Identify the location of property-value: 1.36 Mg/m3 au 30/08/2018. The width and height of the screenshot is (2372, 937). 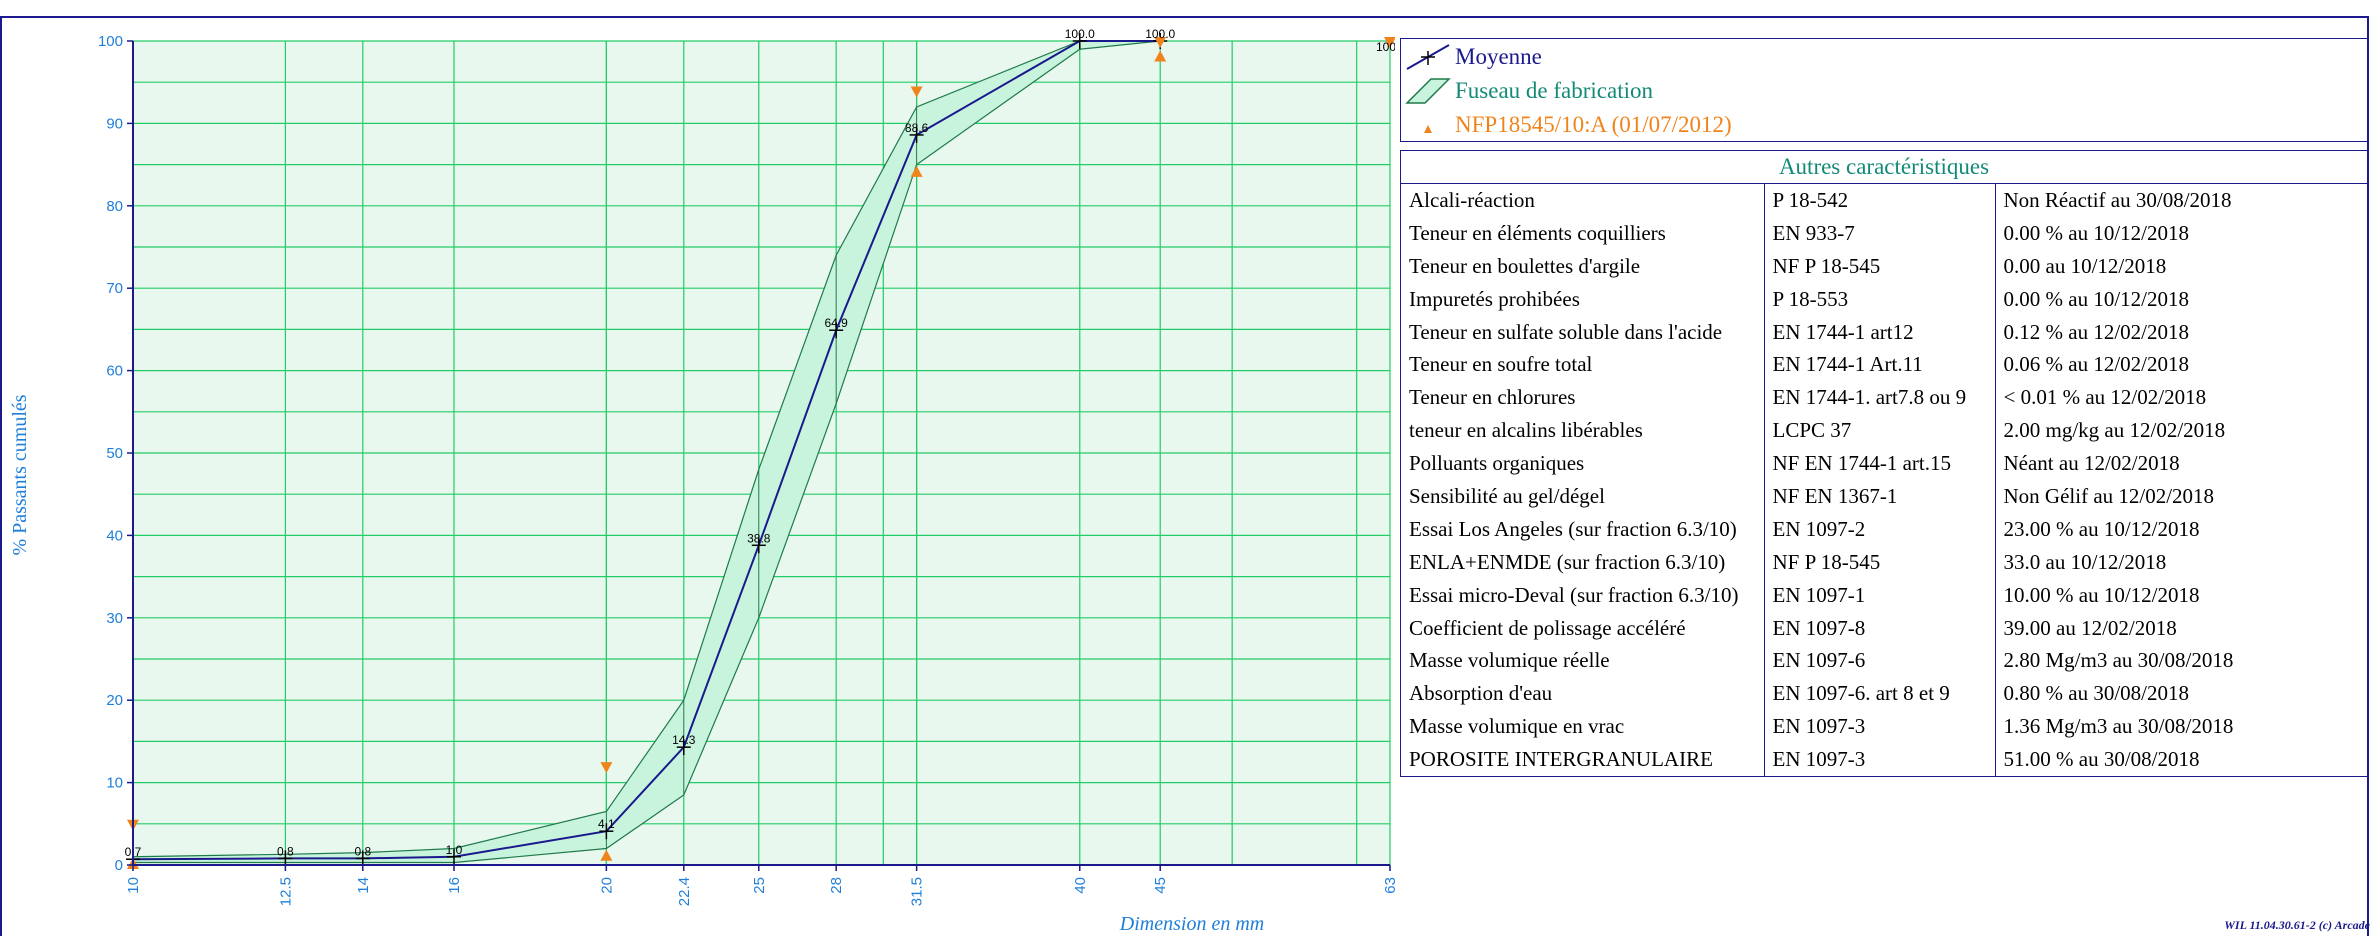
(2118, 726).